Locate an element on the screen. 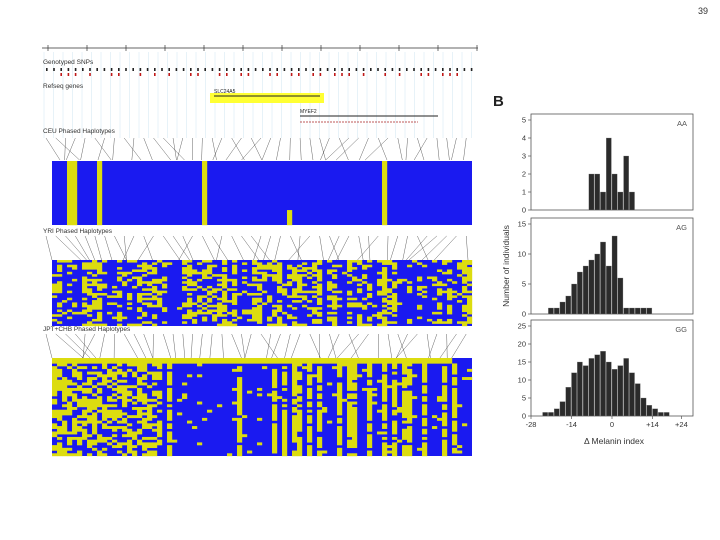 The width and height of the screenshot is (720, 540). histogram-panel-ag: AG 0 5 10 15 is located at coordinates (606, 268).